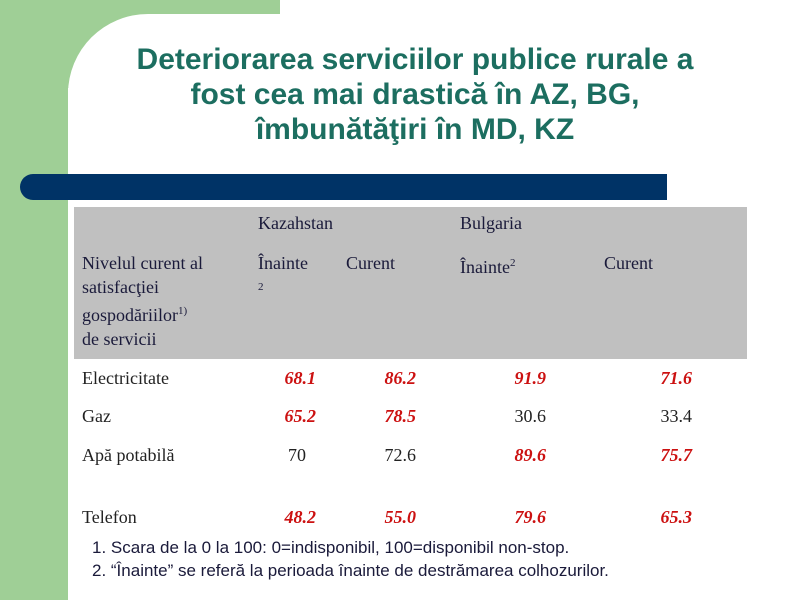 This screenshot has height=600, width=800. What do you see at coordinates (400, 416) in the screenshot?
I see `cell-gaz-kz-current: 78.5` at bounding box center [400, 416].